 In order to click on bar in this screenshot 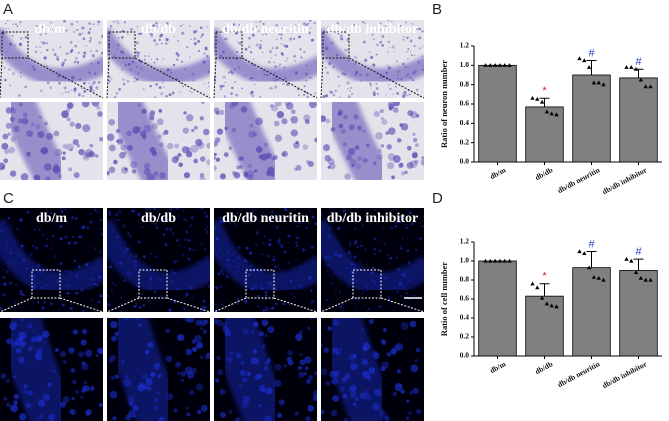, I will do `click(591, 118)`.